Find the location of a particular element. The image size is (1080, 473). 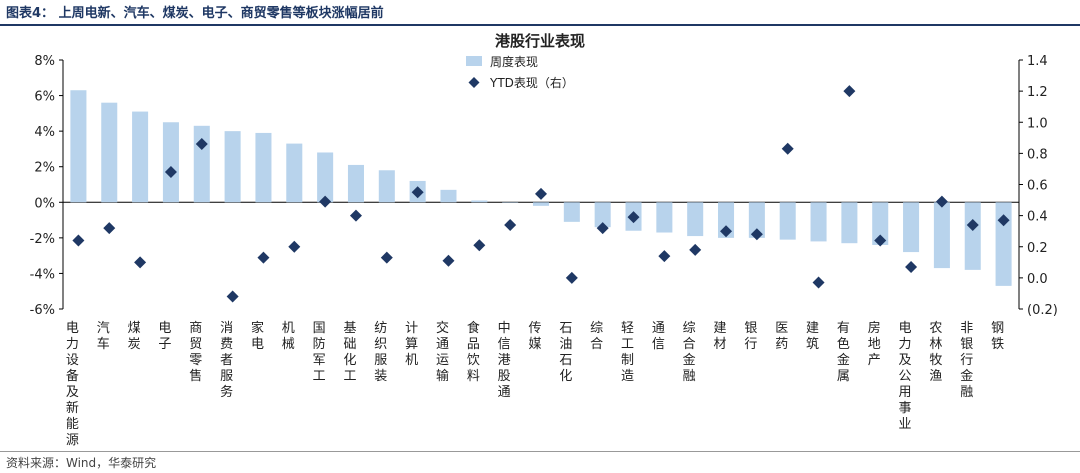

right-tick-label: (0.2) is located at coordinates (1042, 310).